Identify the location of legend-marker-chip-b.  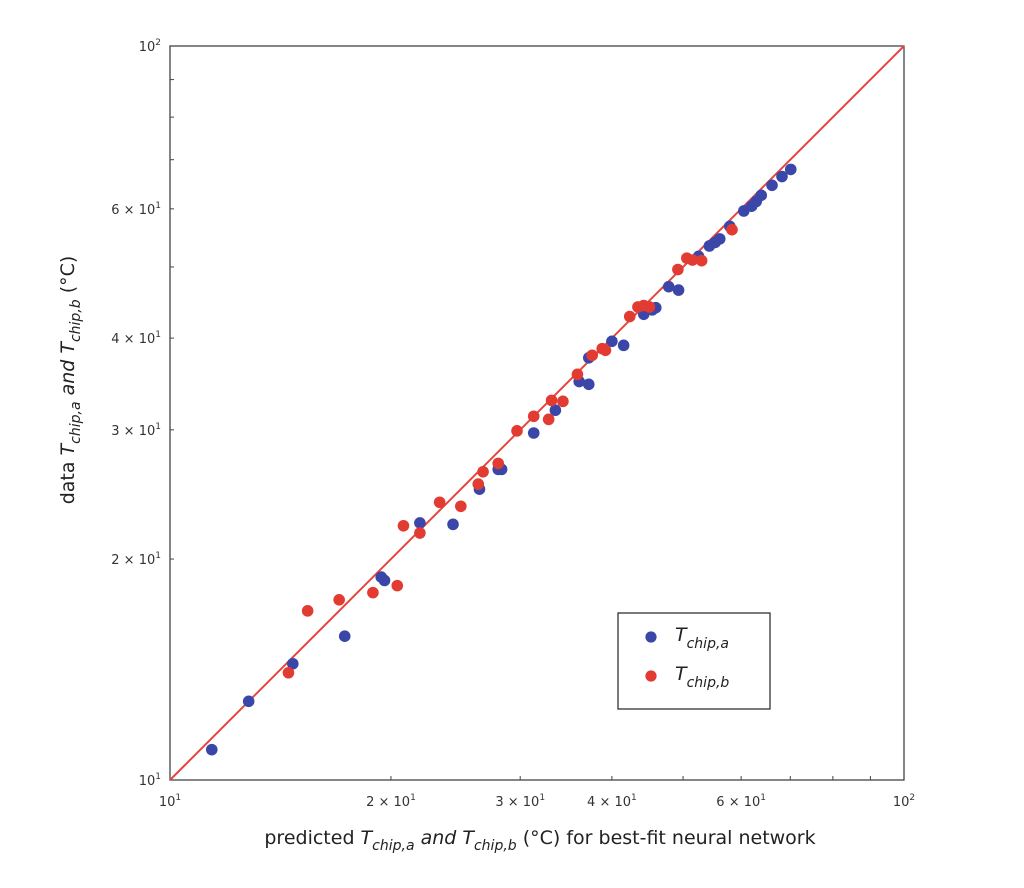
(651, 676).